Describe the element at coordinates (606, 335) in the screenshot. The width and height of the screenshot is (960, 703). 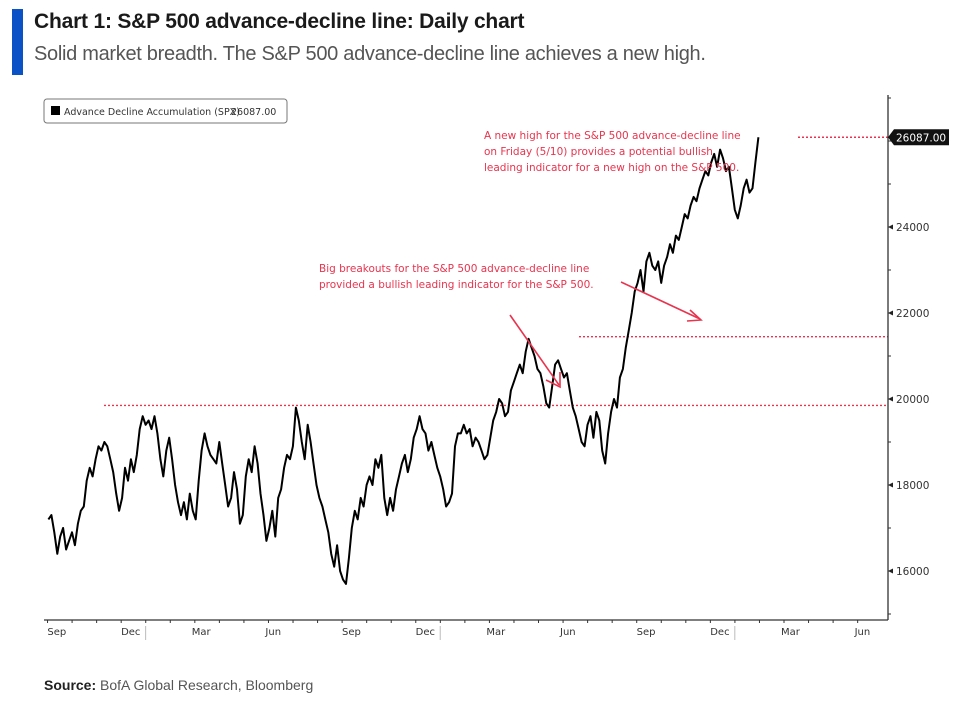
I see `annotation-arrows` at that location.